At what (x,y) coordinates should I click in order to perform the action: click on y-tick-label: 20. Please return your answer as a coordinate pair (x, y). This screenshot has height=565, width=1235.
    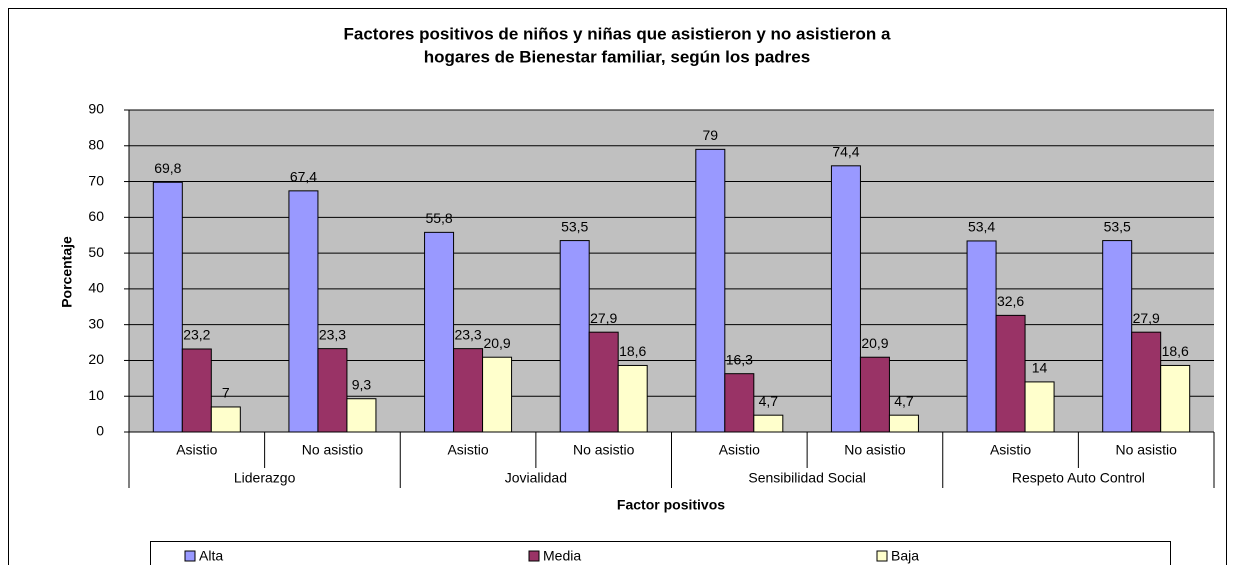
    Looking at the image, I should click on (96, 359).